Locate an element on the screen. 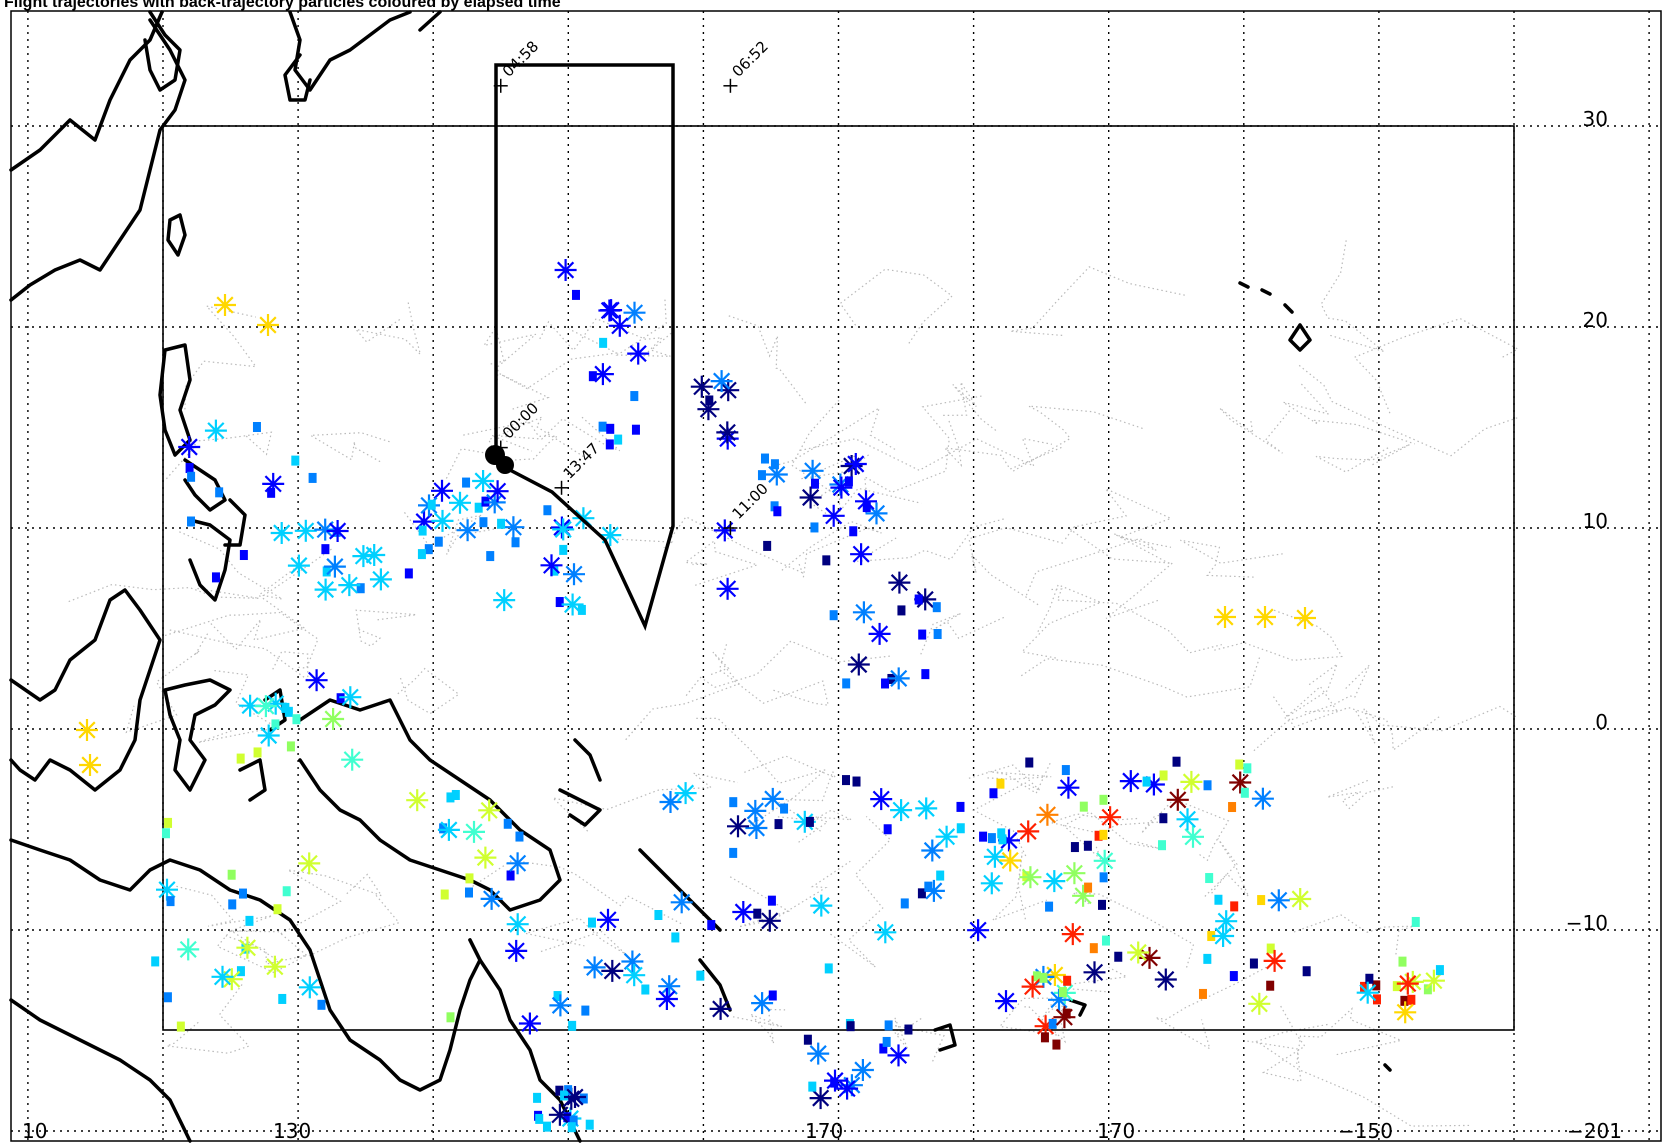 Image resolution: width=1663 pixels, height=1143 pixels. flight-time-label: 06:52 is located at coordinates (750, 58).